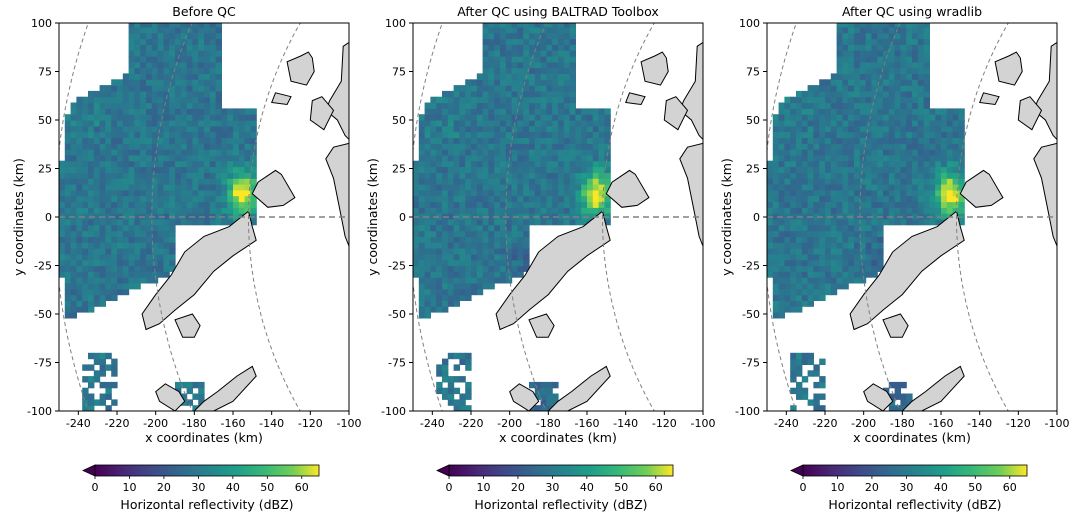 The height and width of the screenshot is (518, 1076). What do you see at coordinates (797, 470) in the screenshot?
I see `colorbar-extend-min` at bounding box center [797, 470].